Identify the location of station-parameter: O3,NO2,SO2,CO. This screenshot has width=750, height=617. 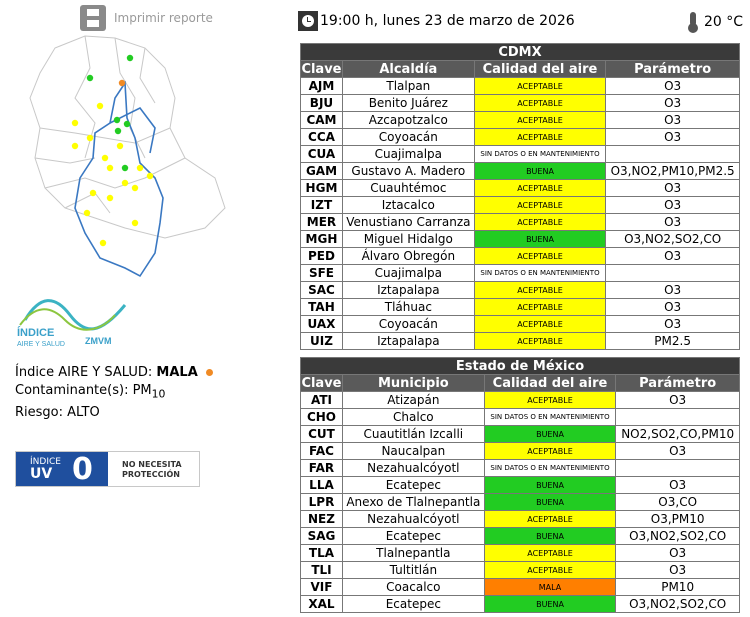
(677, 536).